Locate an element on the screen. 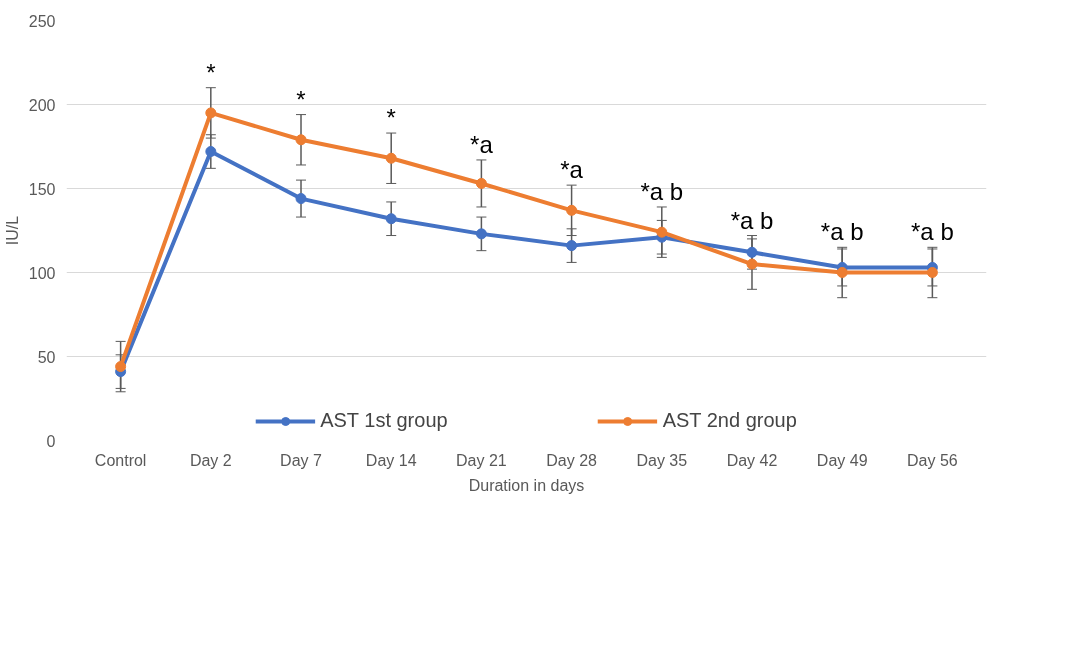 The height and width of the screenshot is (645, 1092). y-tick-label: 200 is located at coordinates (42, 105).